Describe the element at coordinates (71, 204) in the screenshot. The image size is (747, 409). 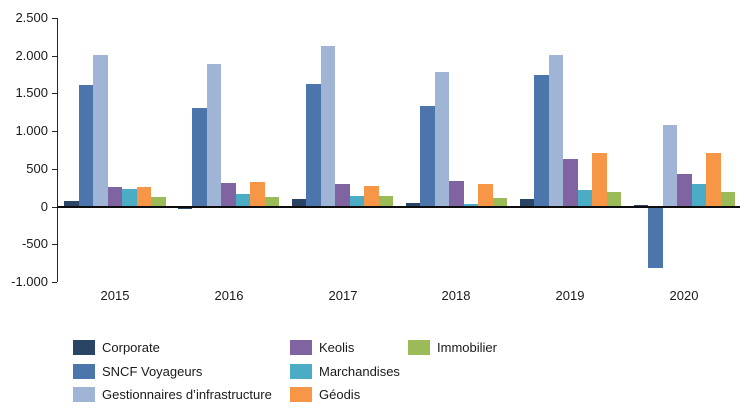
I see `bar-2015-corporate` at that location.